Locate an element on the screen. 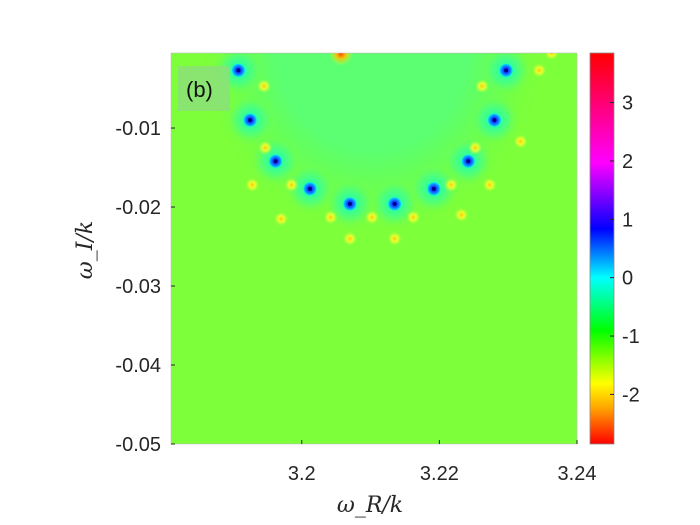  y-tick-label: -0.02 is located at coordinates (138, 208).